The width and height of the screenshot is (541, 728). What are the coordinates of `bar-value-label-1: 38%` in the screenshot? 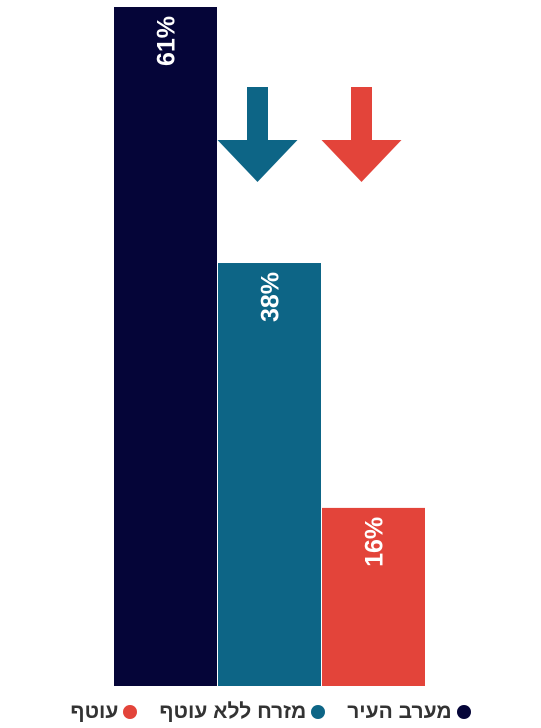 It's located at (271, 297).